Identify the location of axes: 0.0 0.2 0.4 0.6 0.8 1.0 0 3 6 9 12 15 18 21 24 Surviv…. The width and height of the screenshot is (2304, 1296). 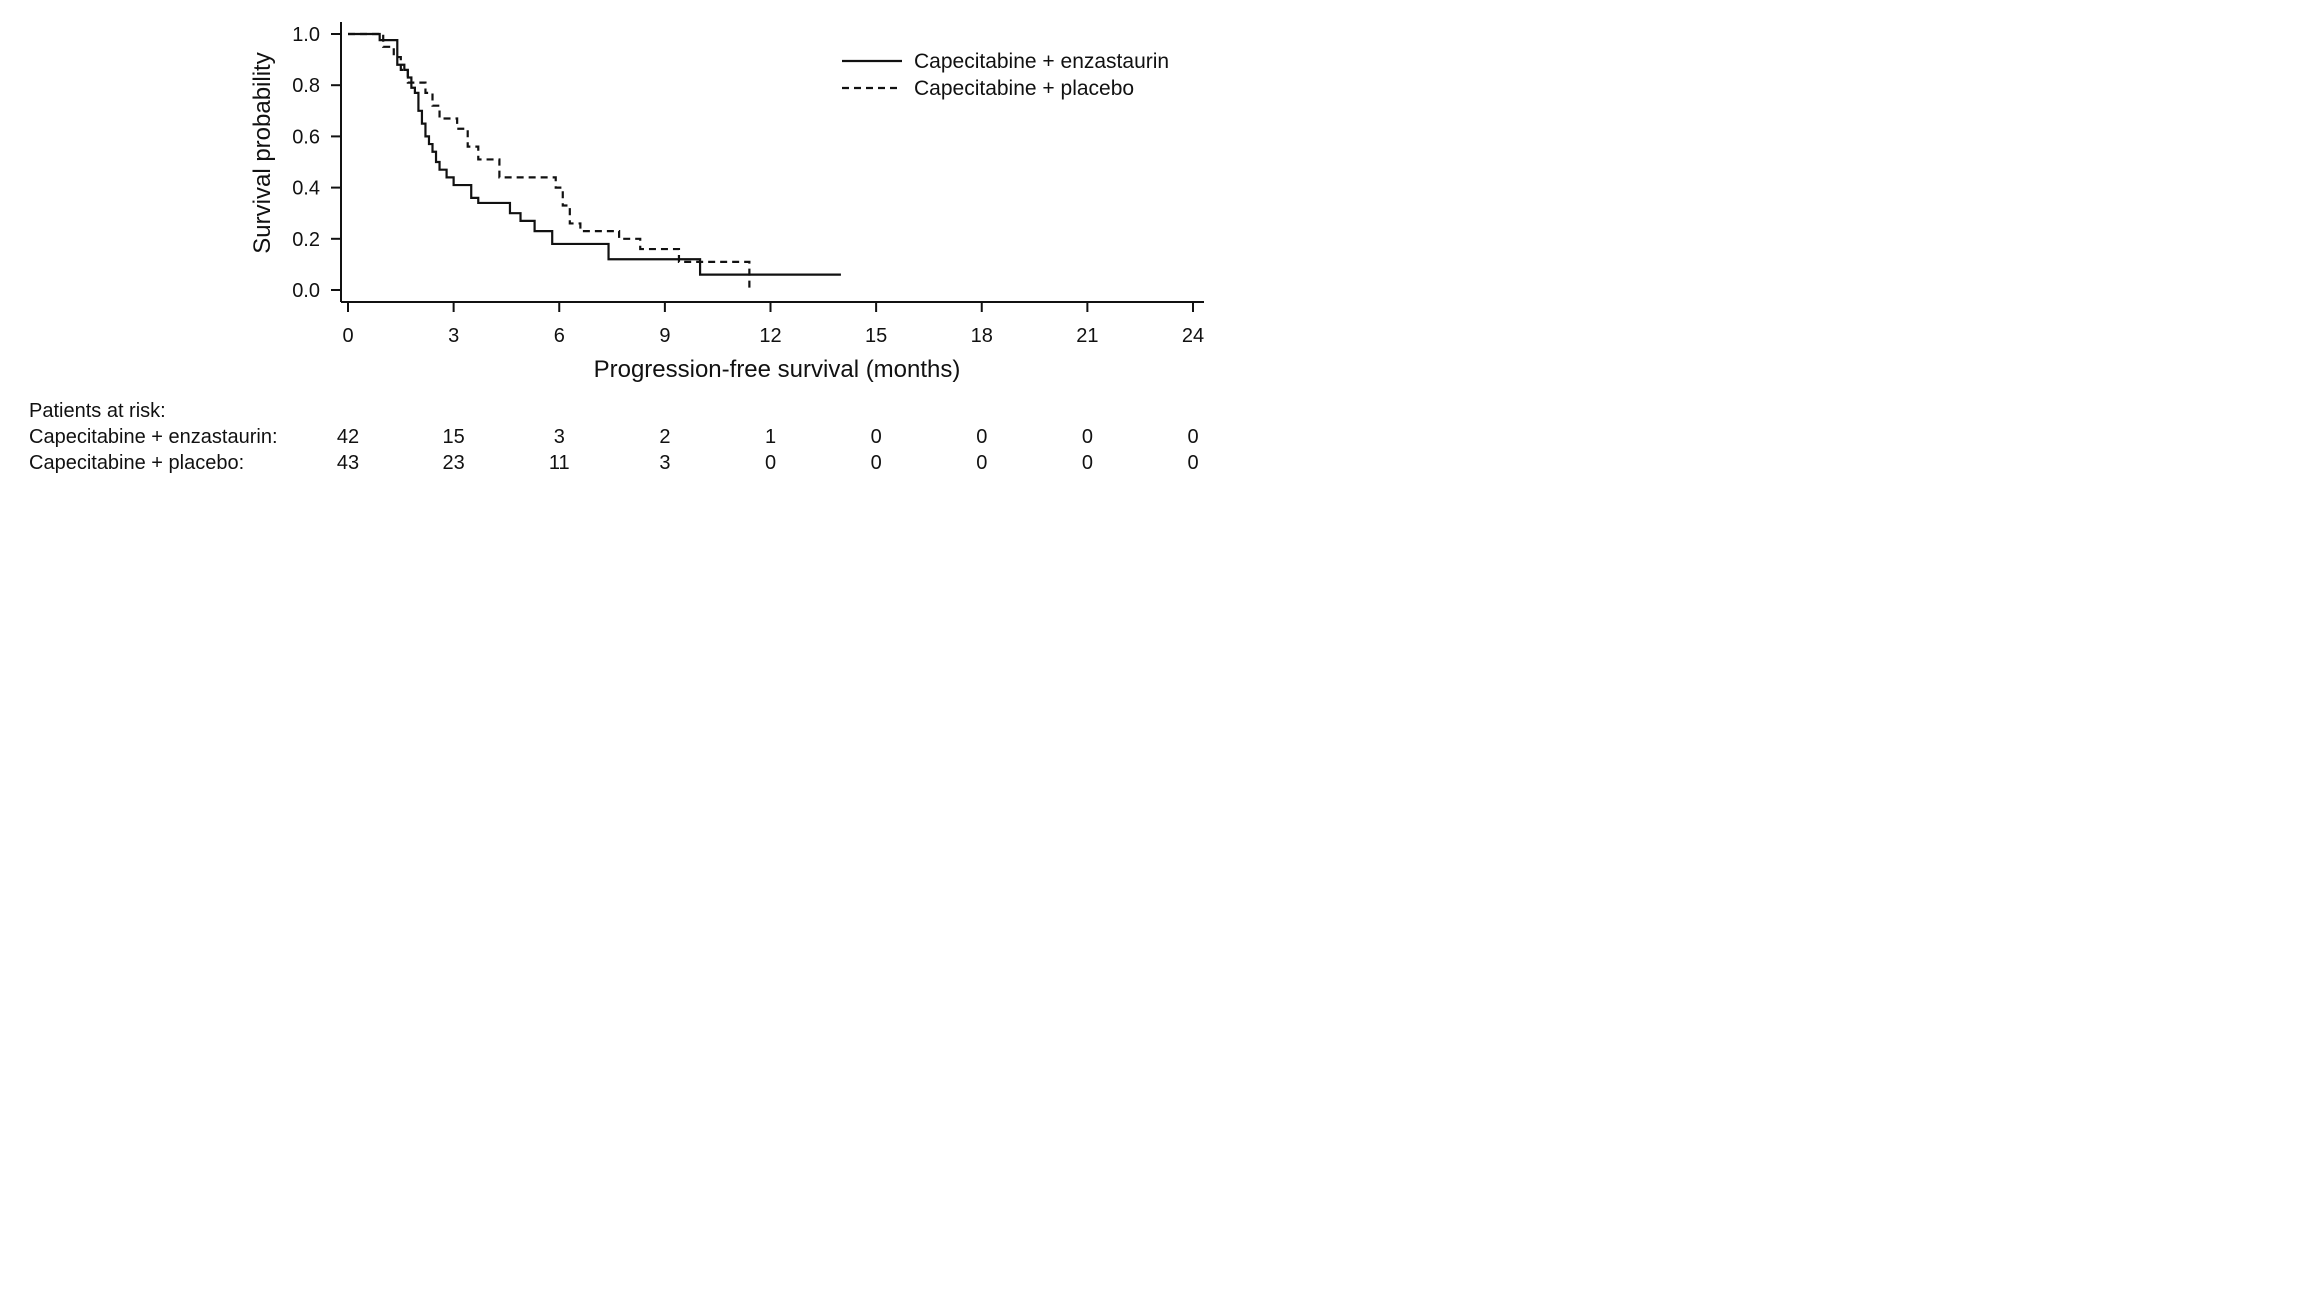
(726, 202).